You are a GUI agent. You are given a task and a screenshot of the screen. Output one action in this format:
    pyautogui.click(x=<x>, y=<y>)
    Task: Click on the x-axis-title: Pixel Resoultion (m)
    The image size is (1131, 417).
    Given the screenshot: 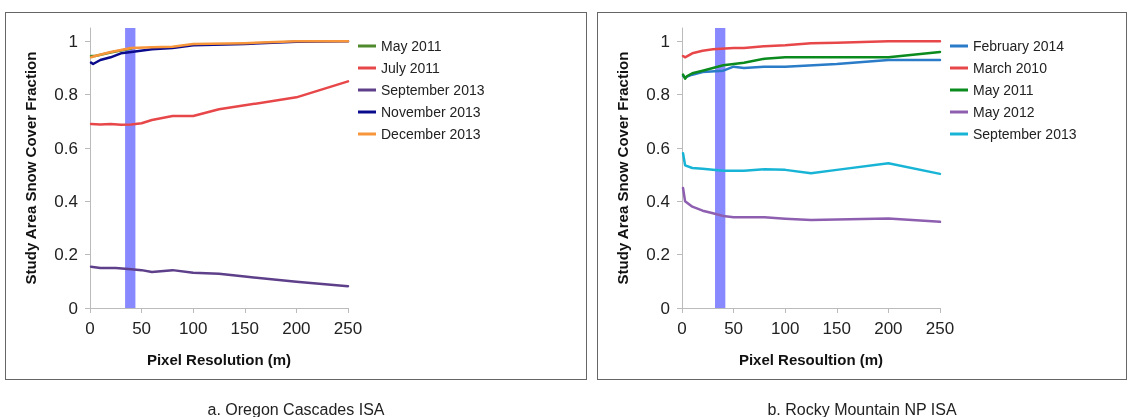 What is the action you would take?
    pyautogui.click(x=811, y=359)
    